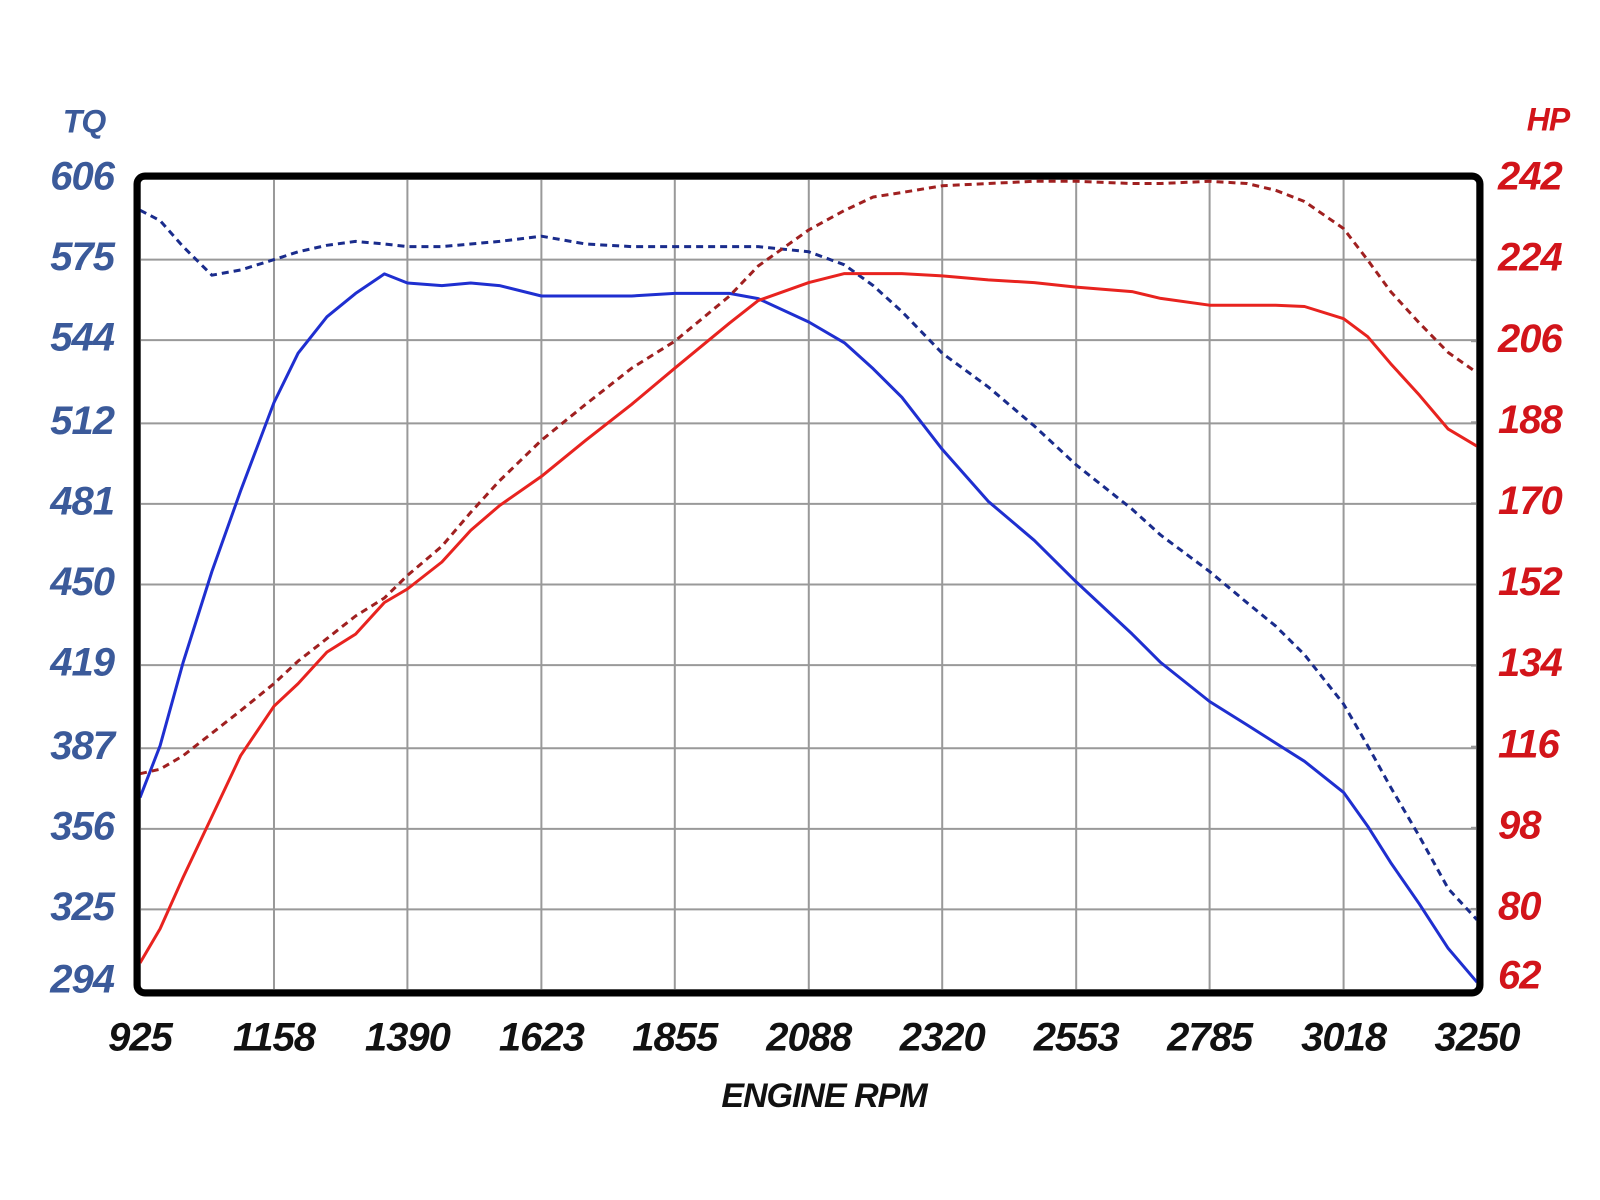  Describe the element at coordinates (809, 1038) in the screenshot. I see `x-tick-label: 2088` at that location.